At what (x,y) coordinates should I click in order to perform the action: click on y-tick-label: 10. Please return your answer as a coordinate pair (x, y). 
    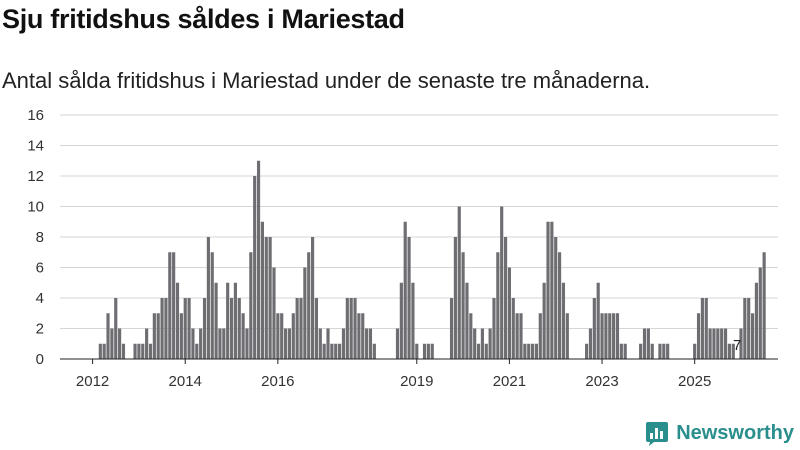
    Looking at the image, I should click on (35, 207).